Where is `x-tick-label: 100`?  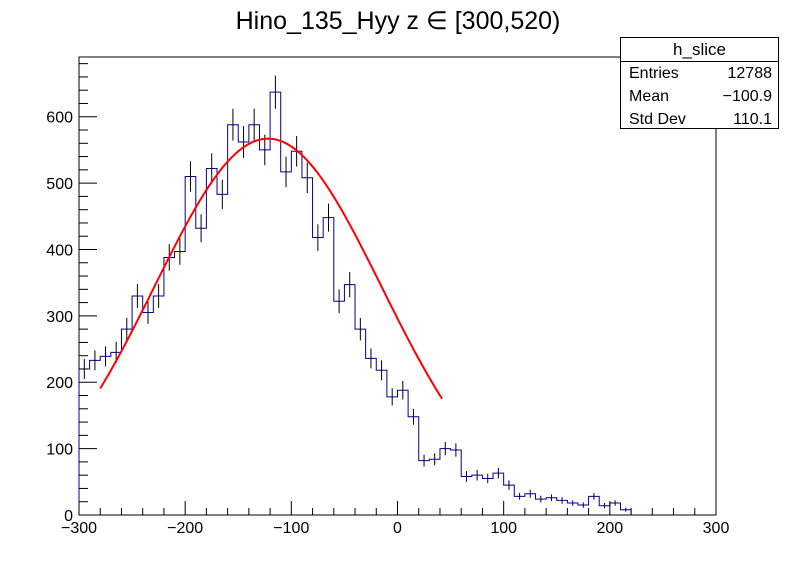
x-tick-label: 100 is located at coordinates (503, 528).